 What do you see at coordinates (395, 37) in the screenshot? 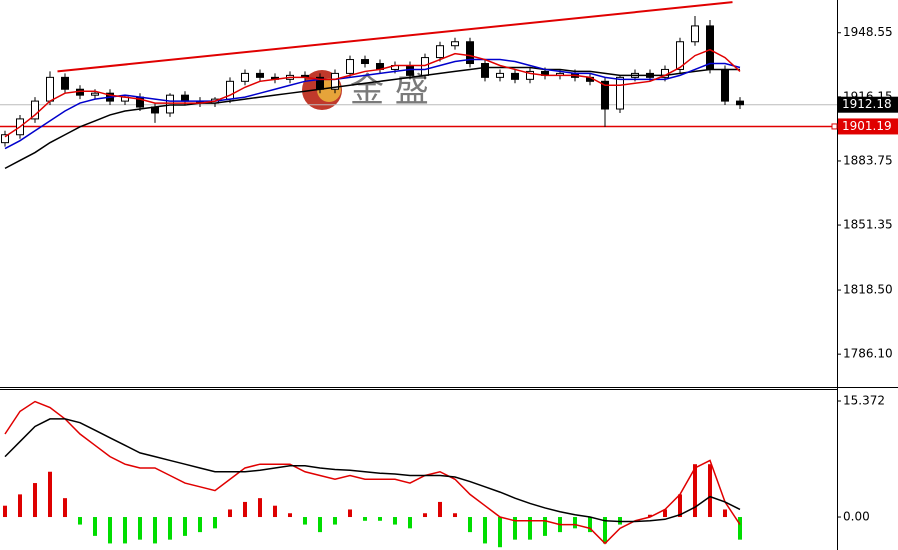
I see `trendline` at bounding box center [395, 37].